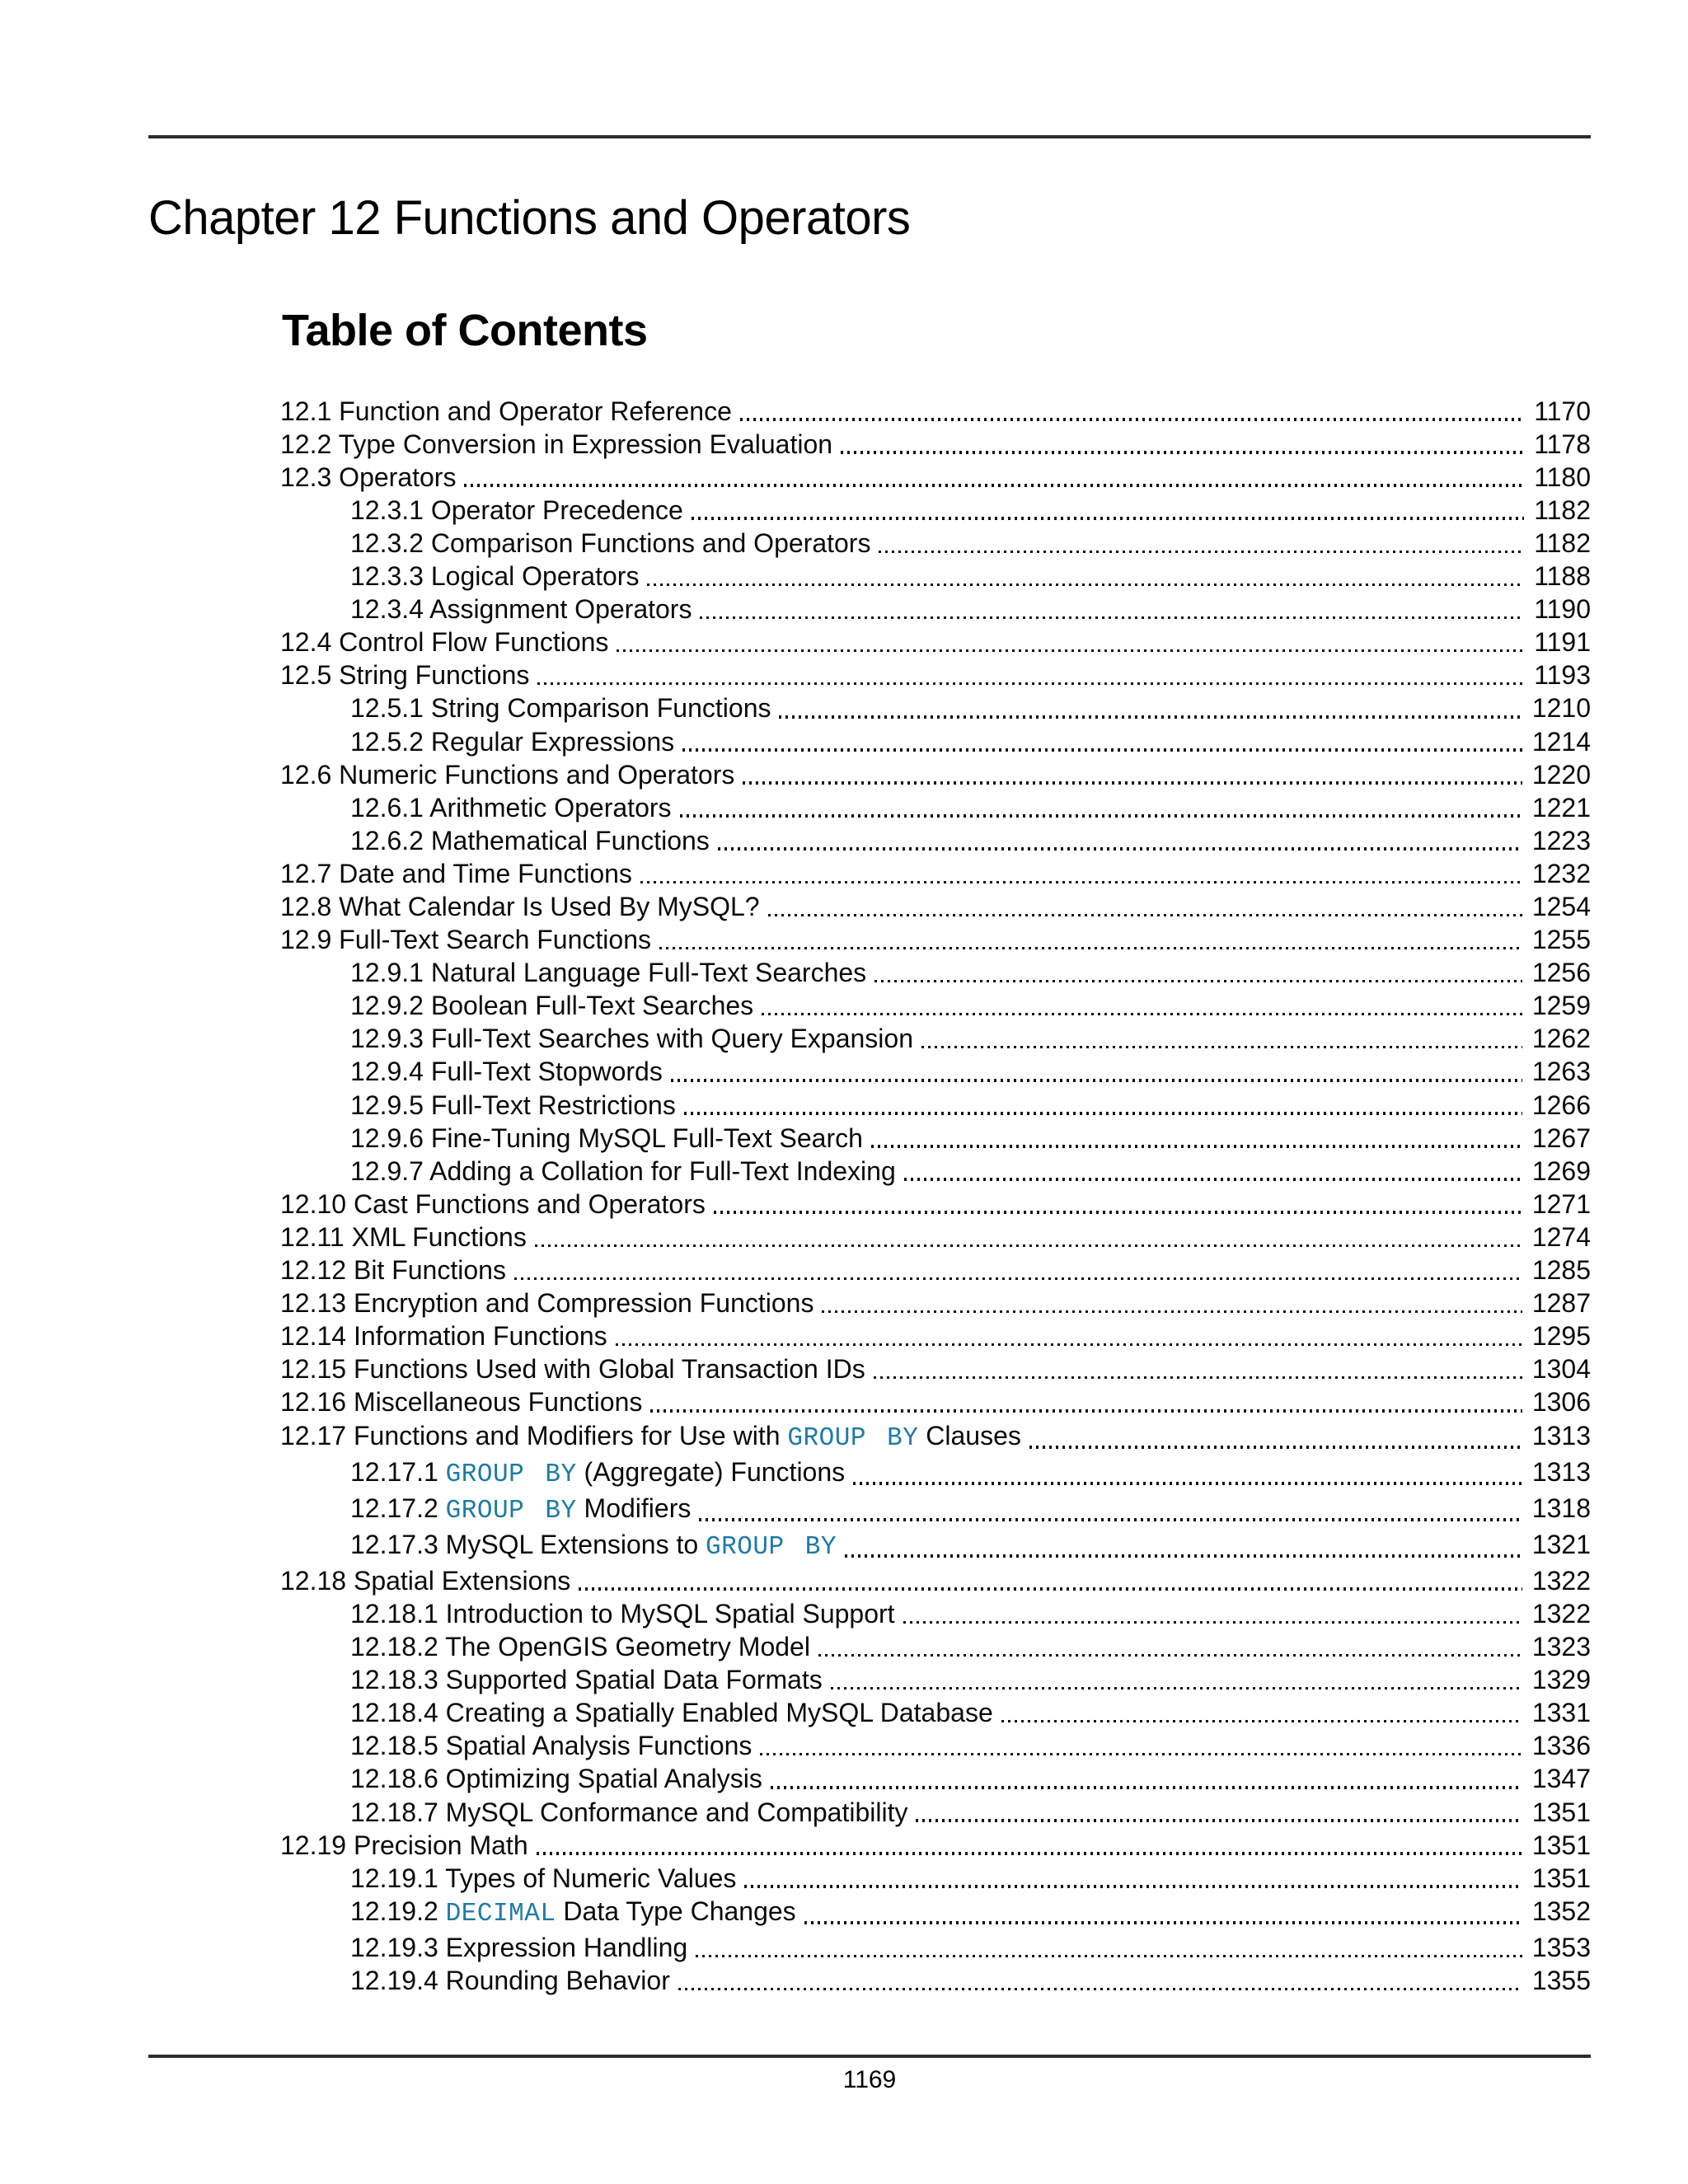 This screenshot has width=1688, height=2184. Describe the element at coordinates (870, 510) in the screenshot. I see `toc-row: 12.3.1 Operator Precedence 1182` at that location.